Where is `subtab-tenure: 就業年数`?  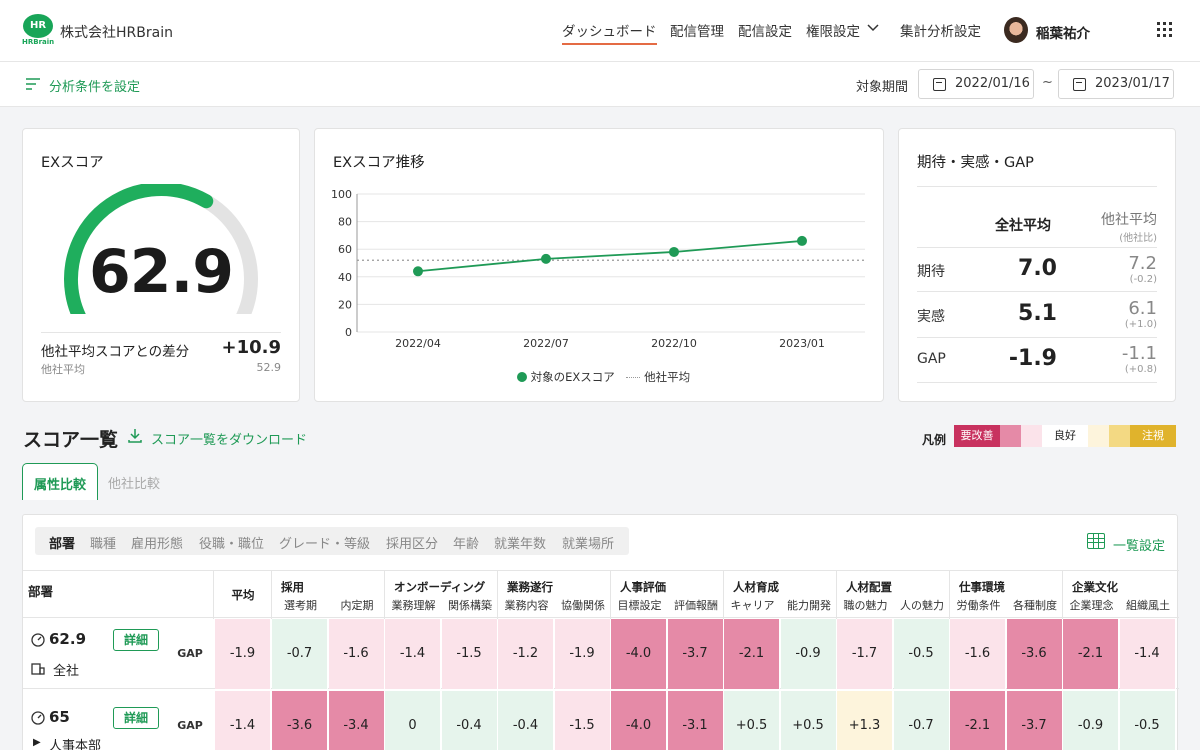 subtab-tenure: 就業年数 is located at coordinates (520, 544).